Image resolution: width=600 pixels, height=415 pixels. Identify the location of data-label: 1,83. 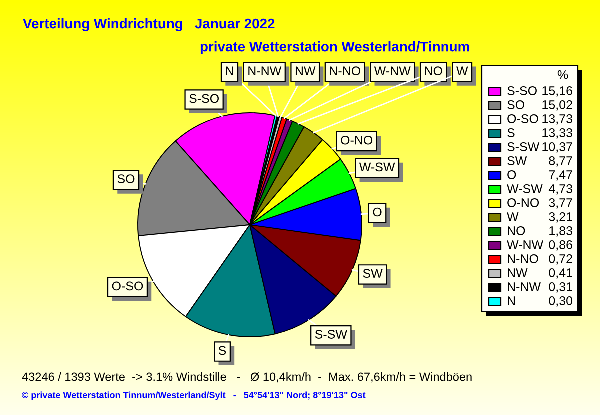
(561, 231).